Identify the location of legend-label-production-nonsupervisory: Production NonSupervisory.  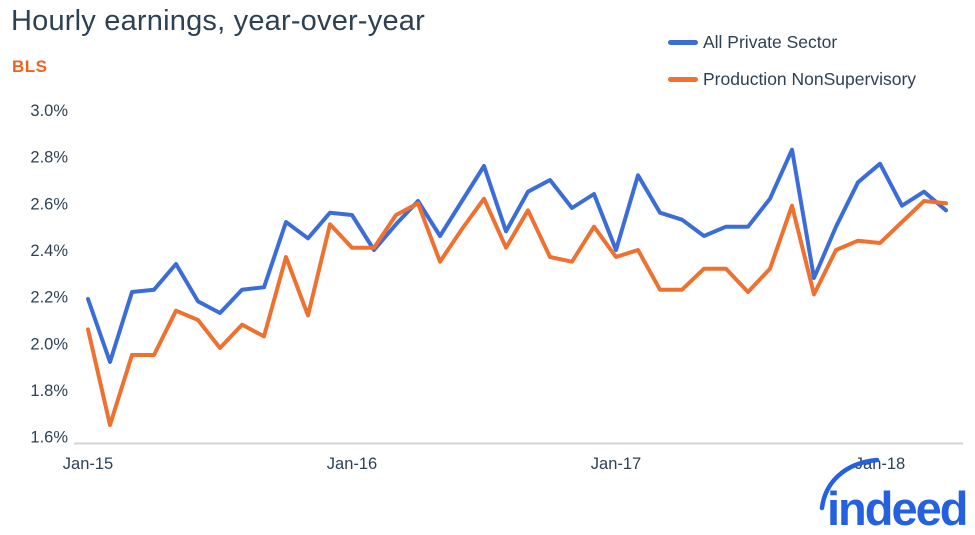
(810, 78).